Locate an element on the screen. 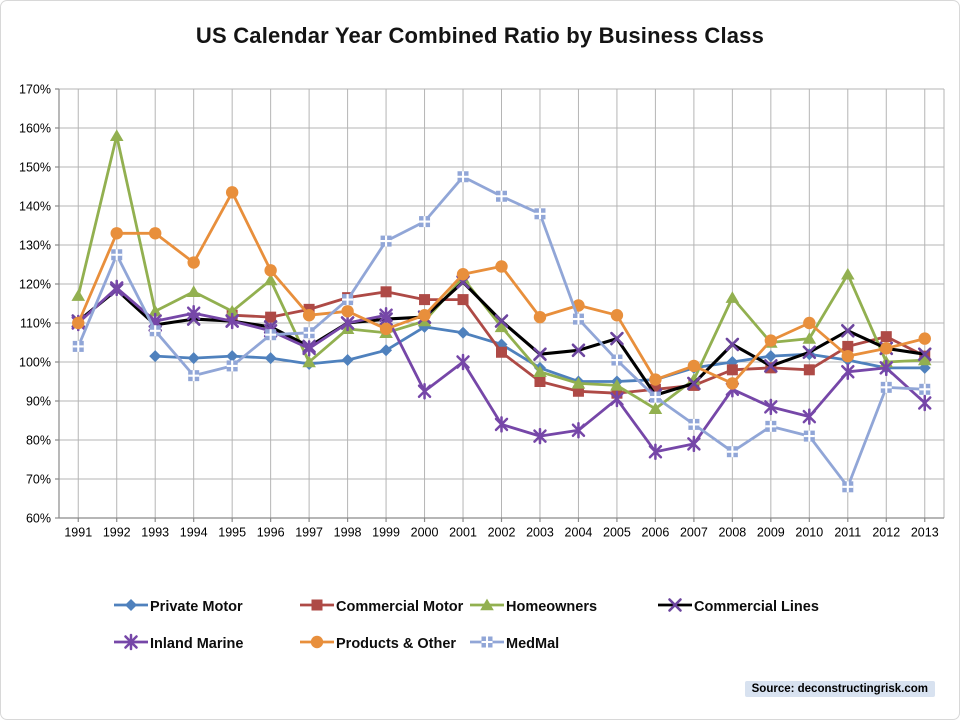  inland-marine-legend-marker-icon is located at coordinates (131, 644).